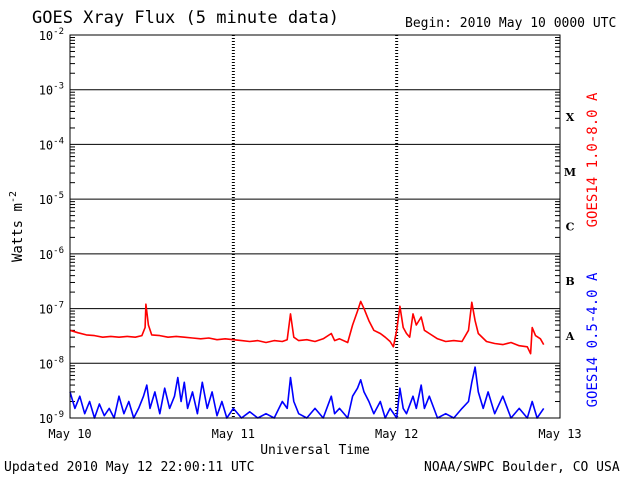 The width and height of the screenshot is (640, 480). Describe the element at coordinates (51, 144) in the screenshot. I see `y-tick-label: 10⁻⁴` at that location.